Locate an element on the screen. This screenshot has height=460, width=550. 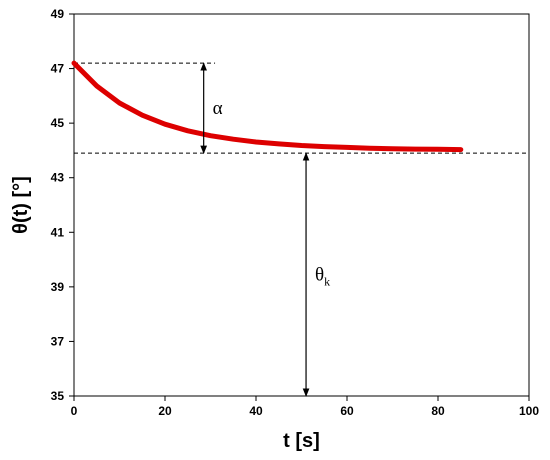
y-axis-title: θ(t) [°] is located at coordinates (21, 205).